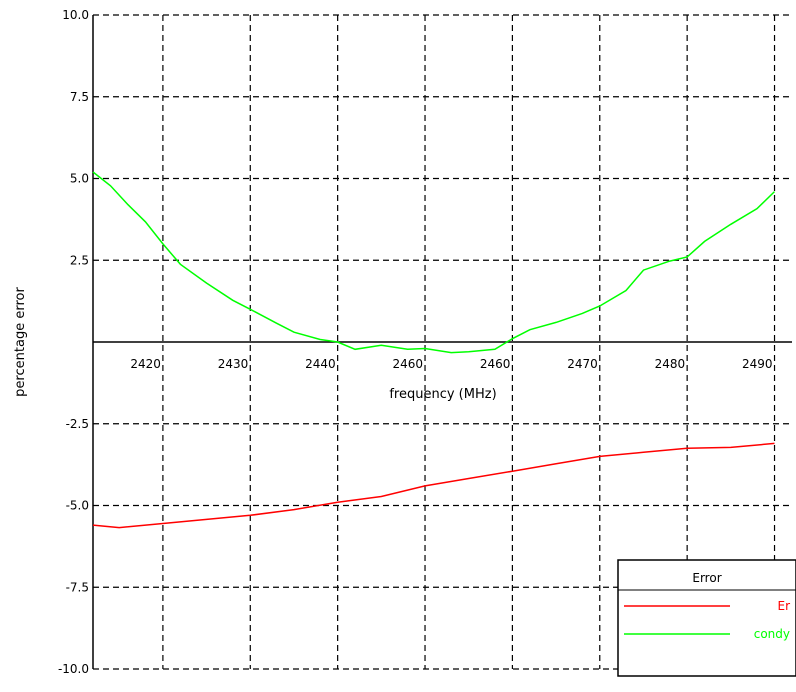 The image size is (796, 692). I want to click on x-tick-label: 2440, so click(320, 364).